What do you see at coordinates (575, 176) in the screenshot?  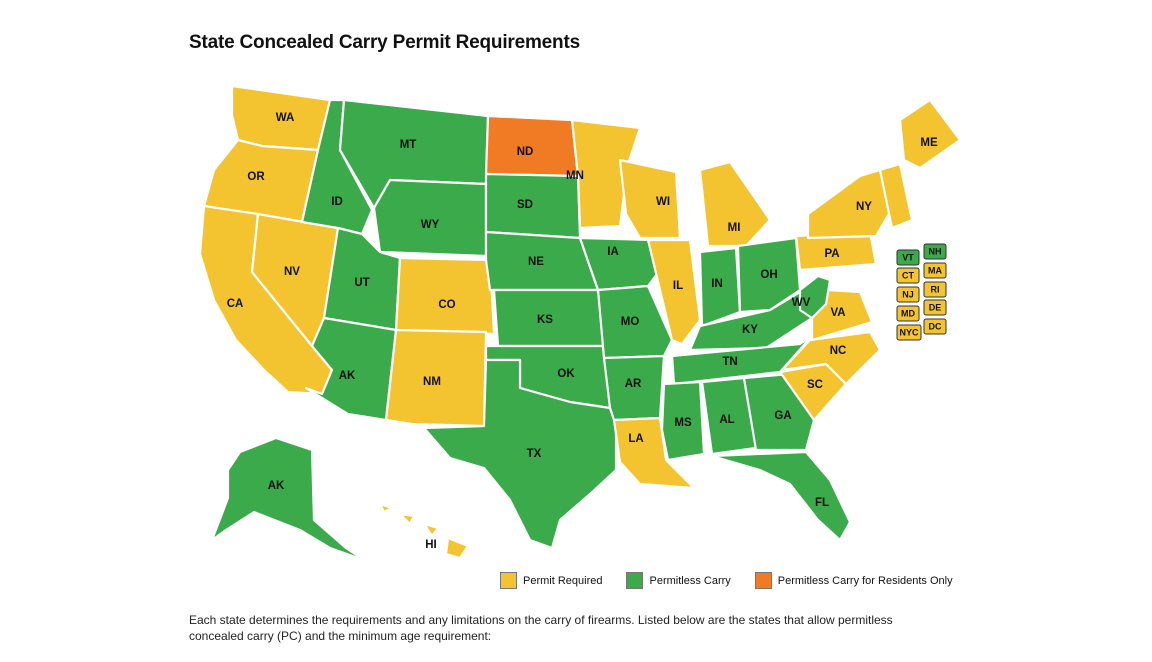 I see `state-label-mn: MN` at bounding box center [575, 176].